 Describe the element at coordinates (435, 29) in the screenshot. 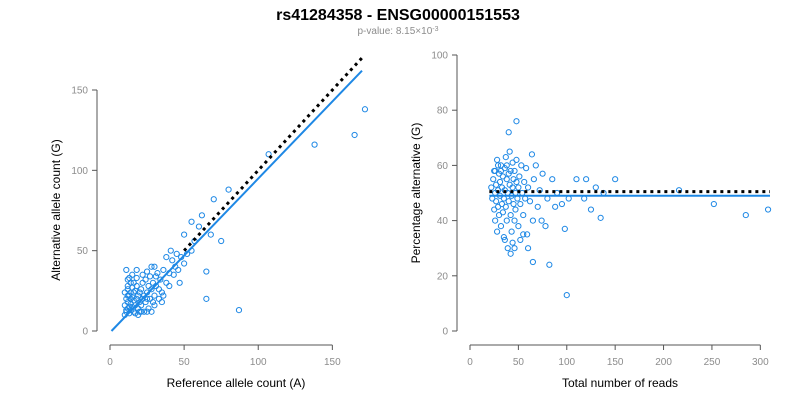

I see `p-value-exponent: -3` at that location.